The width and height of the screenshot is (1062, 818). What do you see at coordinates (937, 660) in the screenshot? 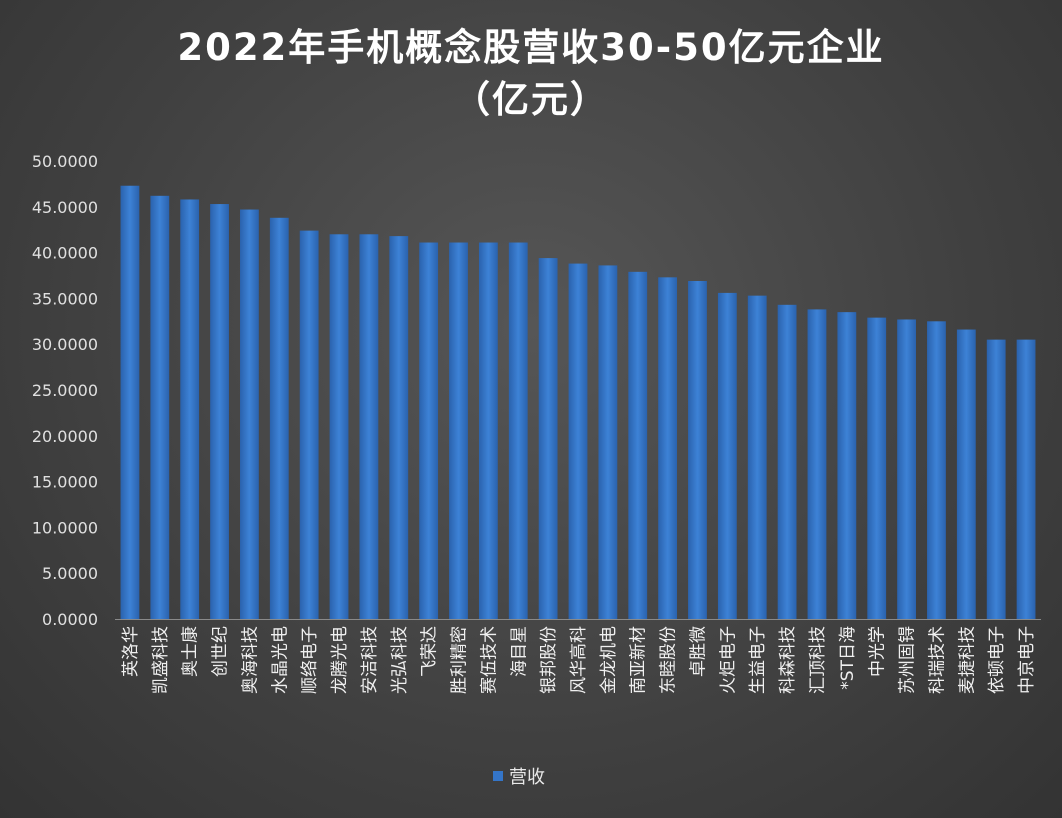
I see `x-tick-label: 科瑞技术` at bounding box center [937, 660].